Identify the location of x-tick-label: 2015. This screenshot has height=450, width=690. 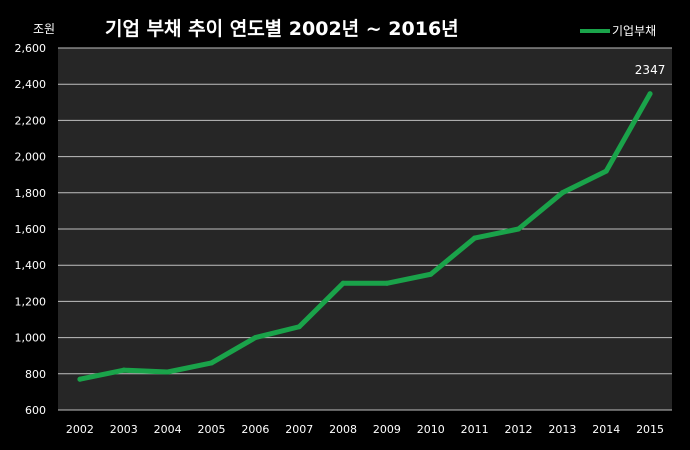
(650, 429).